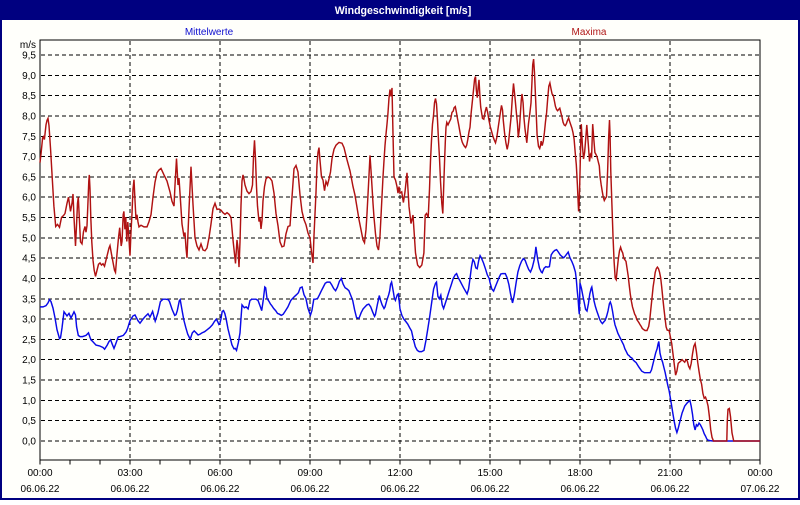 The width and height of the screenshot is (800, 505). Describe the element at coordinates (588, 32) in the screenshot. I see `svg-text: Maxima` at that location.